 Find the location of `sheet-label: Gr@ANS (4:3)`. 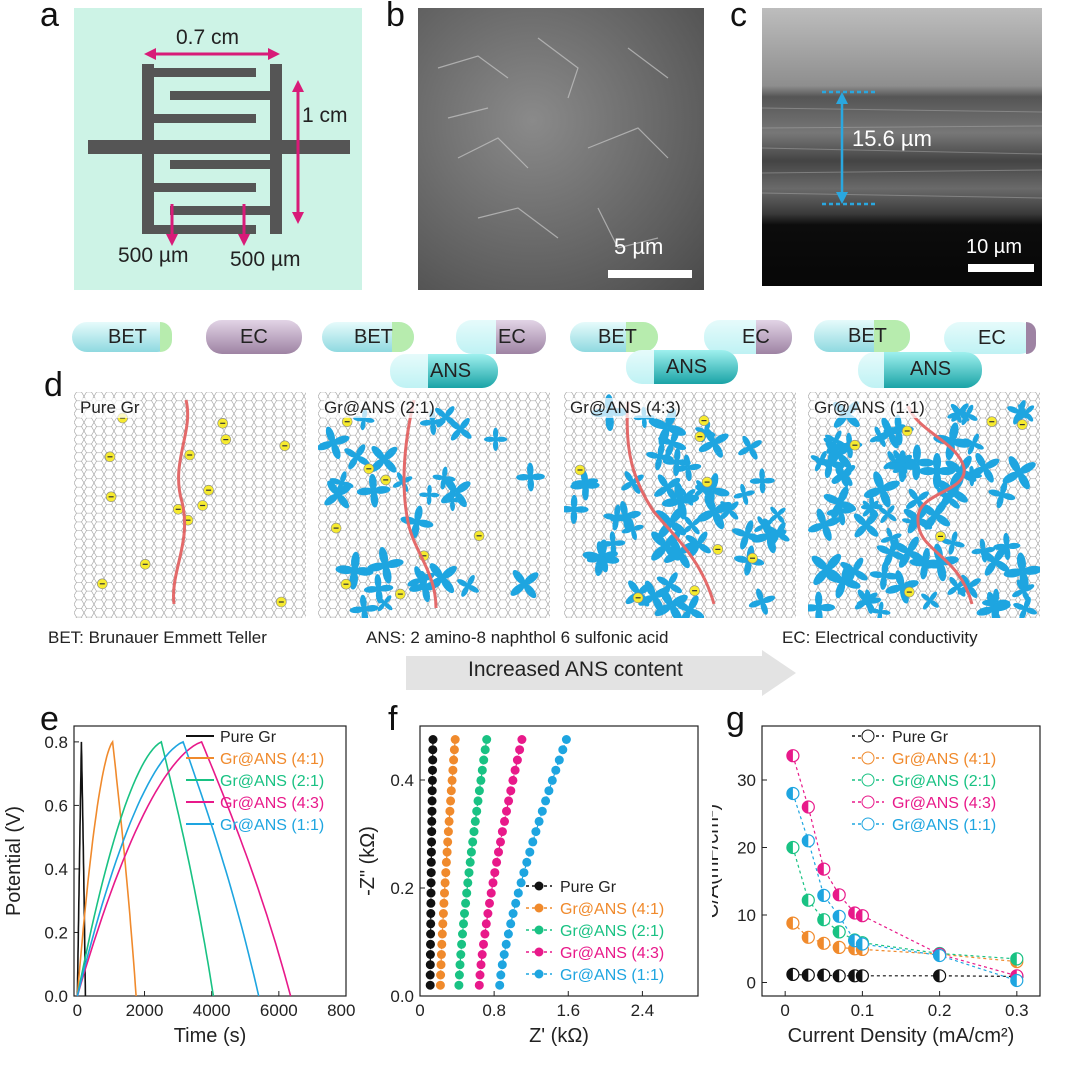

sheet-label: Gr@ANS (4:3) is located at coordinates (625, 408).